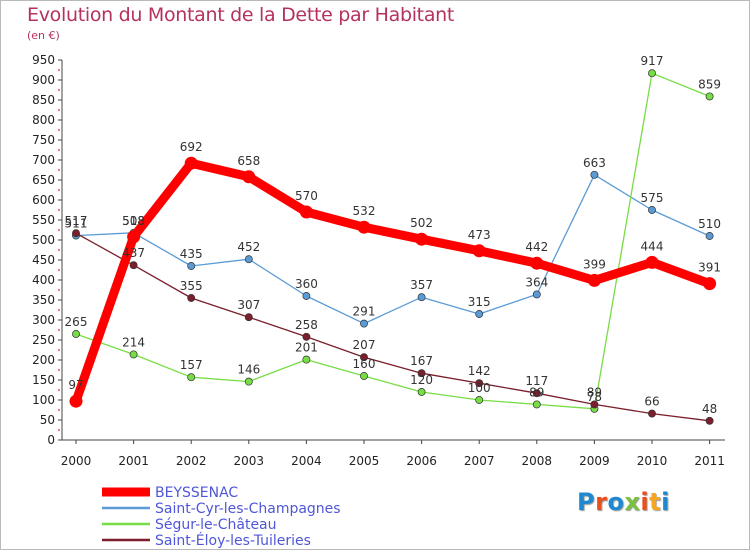  What do you see at coordinates (76, 461) in the screenshot?
I see `x-tick-label: 2000` at bounding box center [76, 461].